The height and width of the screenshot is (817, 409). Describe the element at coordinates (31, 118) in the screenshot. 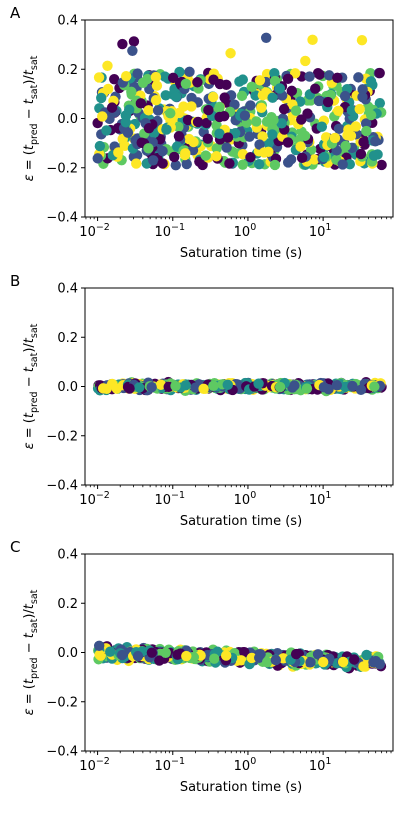

I see `y-axis-label: ε = (tpred − tsat)/tsat` at that location.